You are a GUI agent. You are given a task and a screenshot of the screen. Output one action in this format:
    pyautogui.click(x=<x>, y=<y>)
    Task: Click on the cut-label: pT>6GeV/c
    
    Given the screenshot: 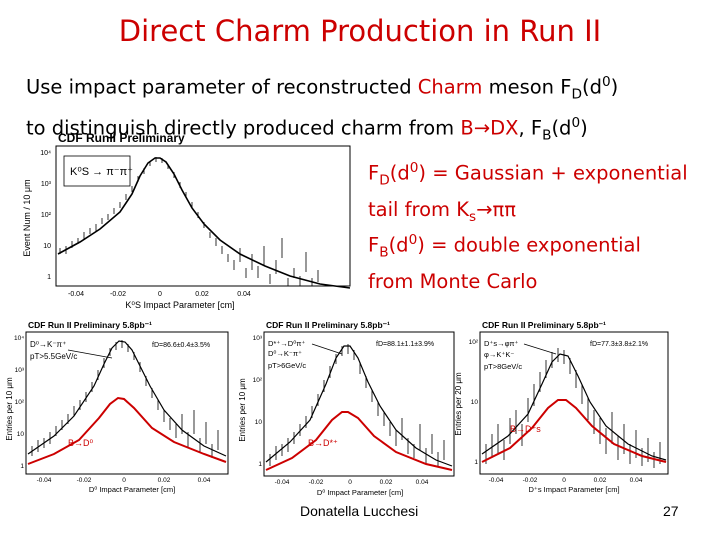 What is the action you would take?
    pyautogui.click(x=287, y=365)
    